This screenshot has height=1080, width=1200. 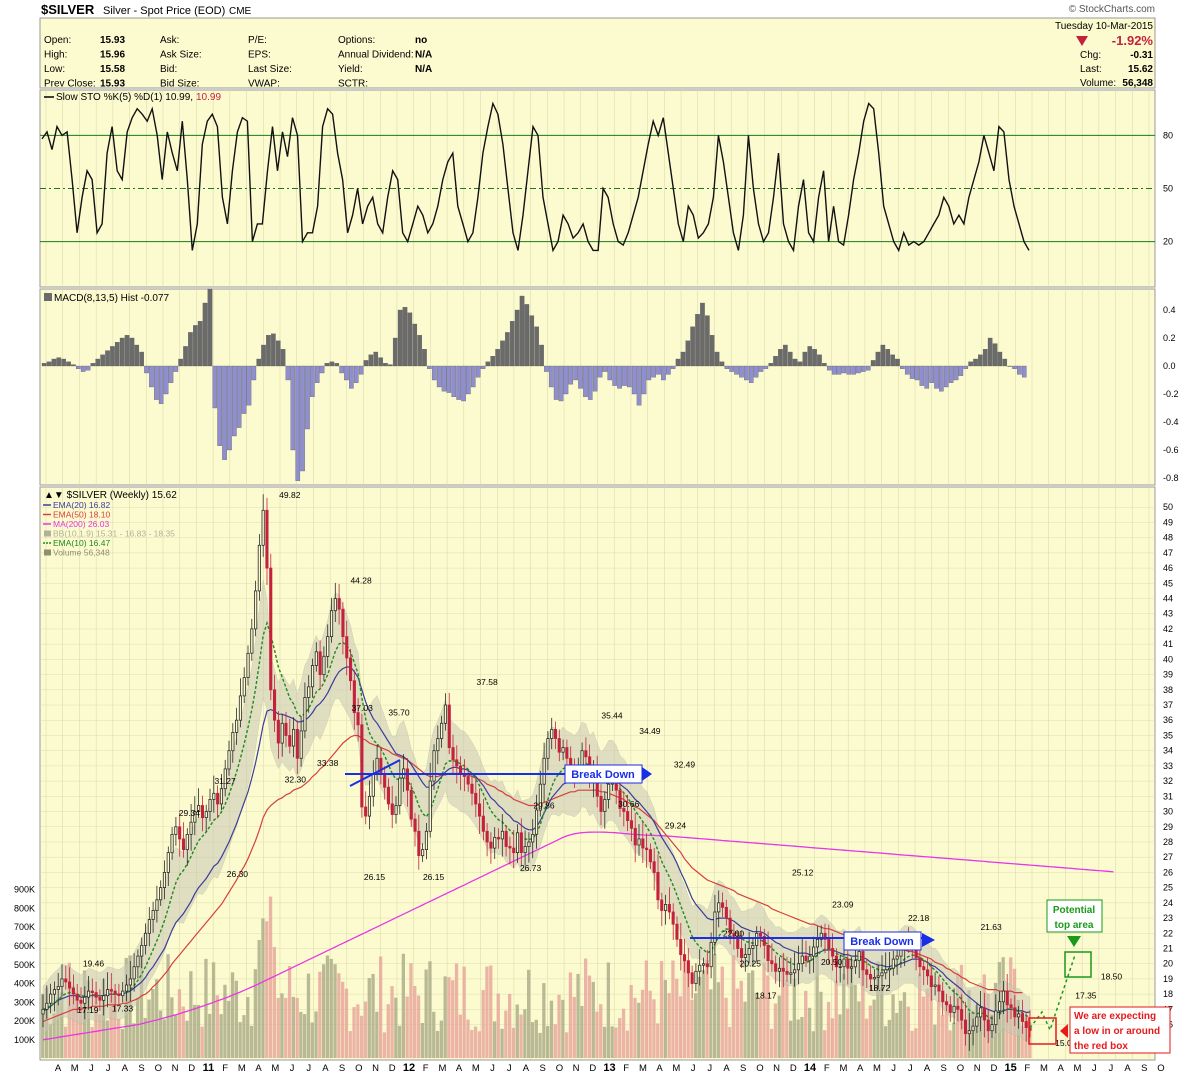 What do you see at coordinates (676, 825) in the screenshot?
I see `price-label: 29.24` at bounding box center [676, 825].